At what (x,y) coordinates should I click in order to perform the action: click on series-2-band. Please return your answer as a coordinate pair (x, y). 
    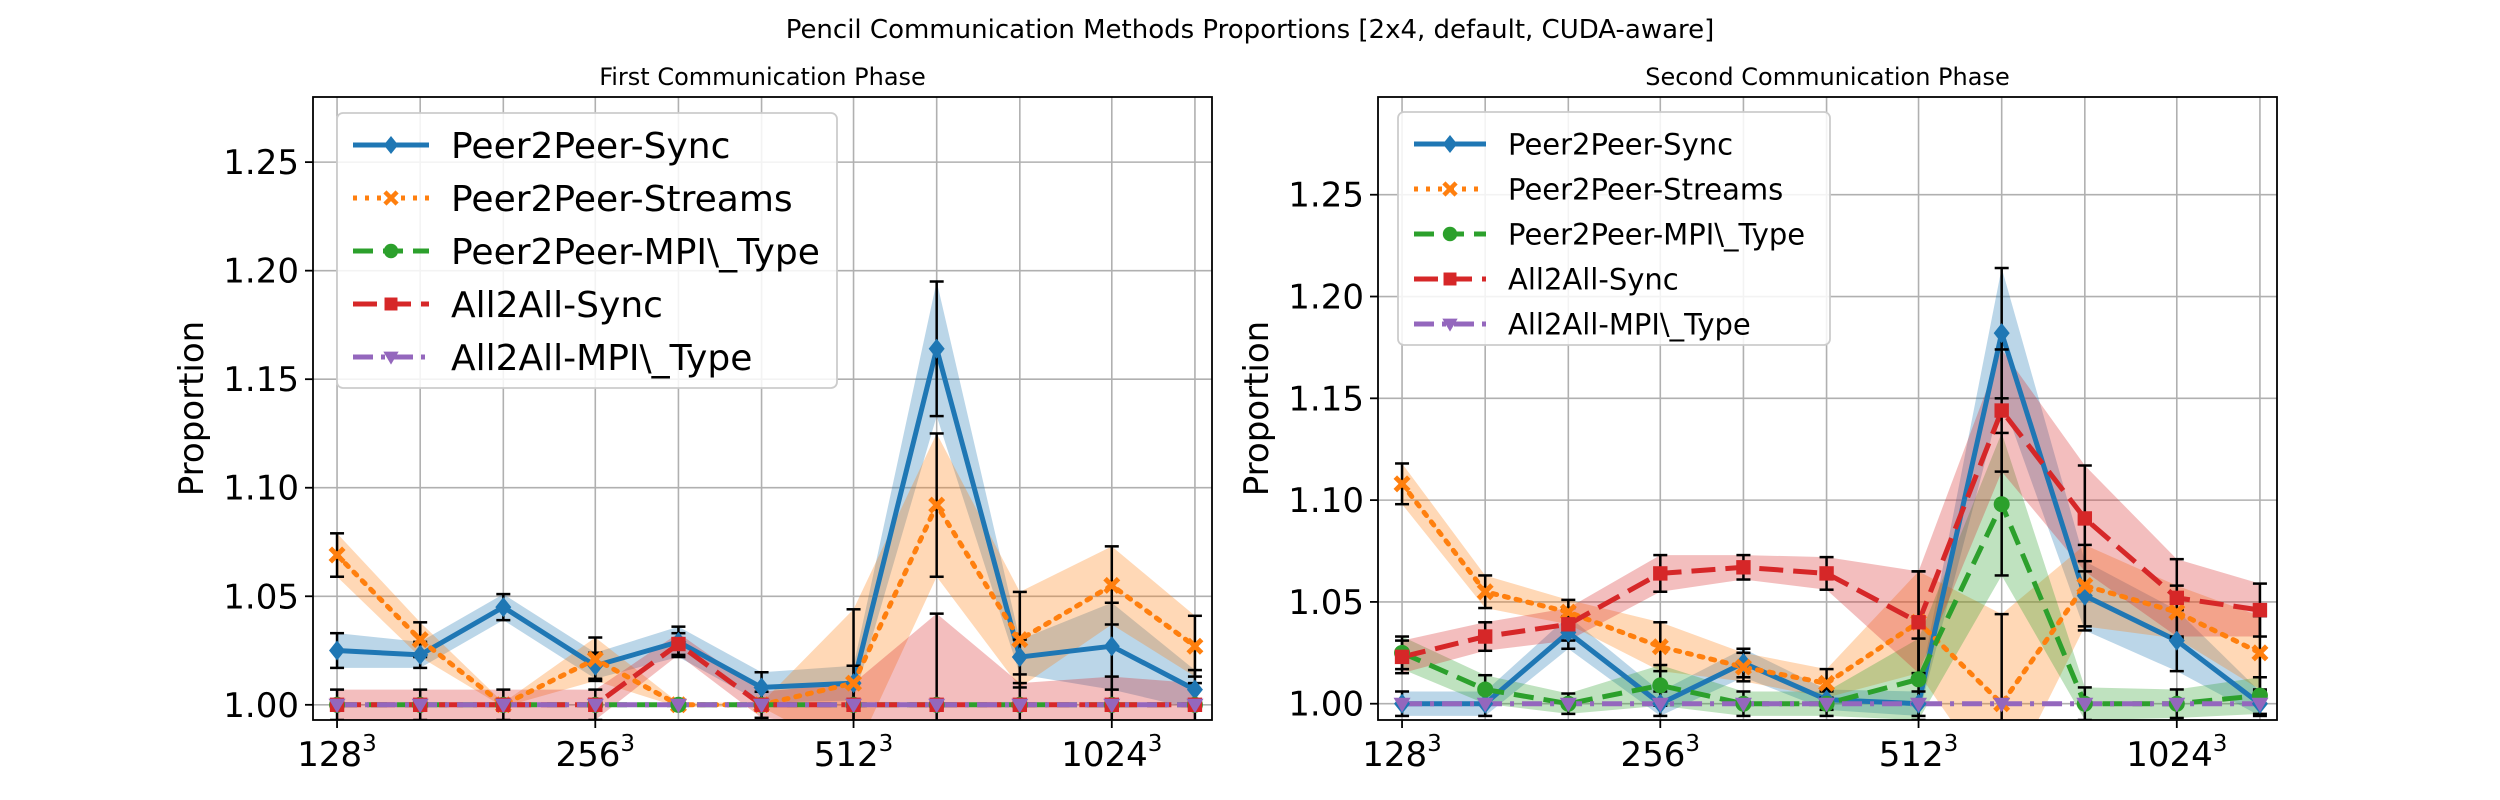
    Looking at the image, I should click on (1831, 591).